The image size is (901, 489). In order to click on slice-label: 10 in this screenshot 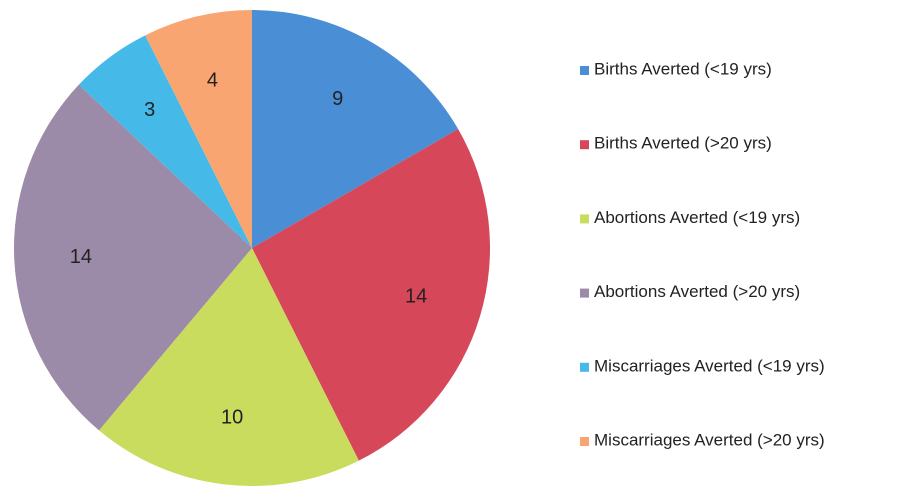, I will do `click(232, 417)`.